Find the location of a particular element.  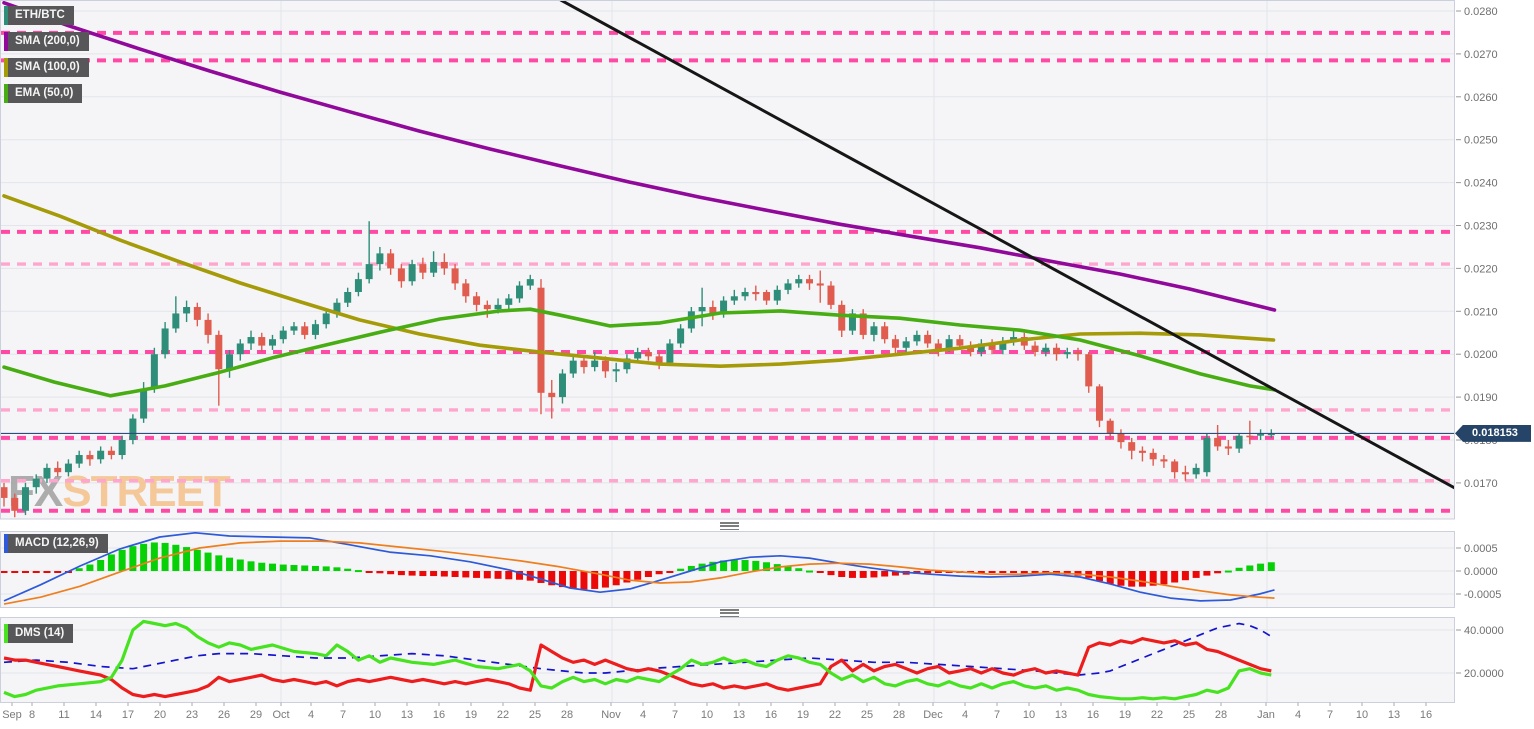

svg-text: 17 is located at coordinates (128, 715).